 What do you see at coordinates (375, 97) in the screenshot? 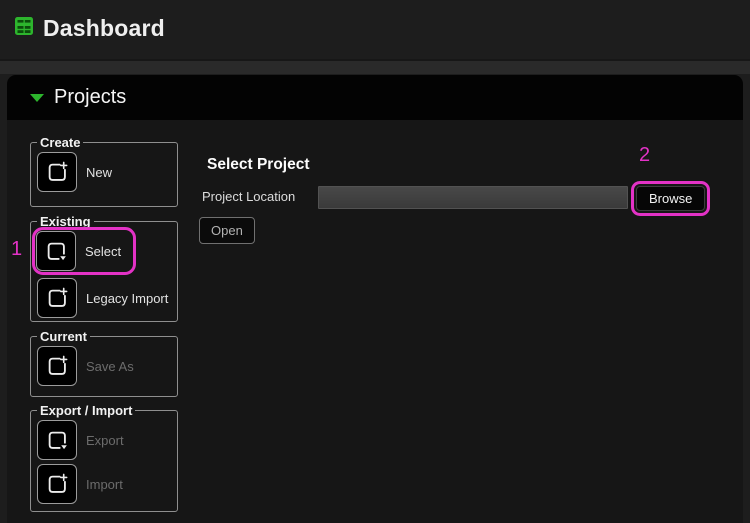
I see `projects-section-header: Projects` at bounding box center [375, 97].